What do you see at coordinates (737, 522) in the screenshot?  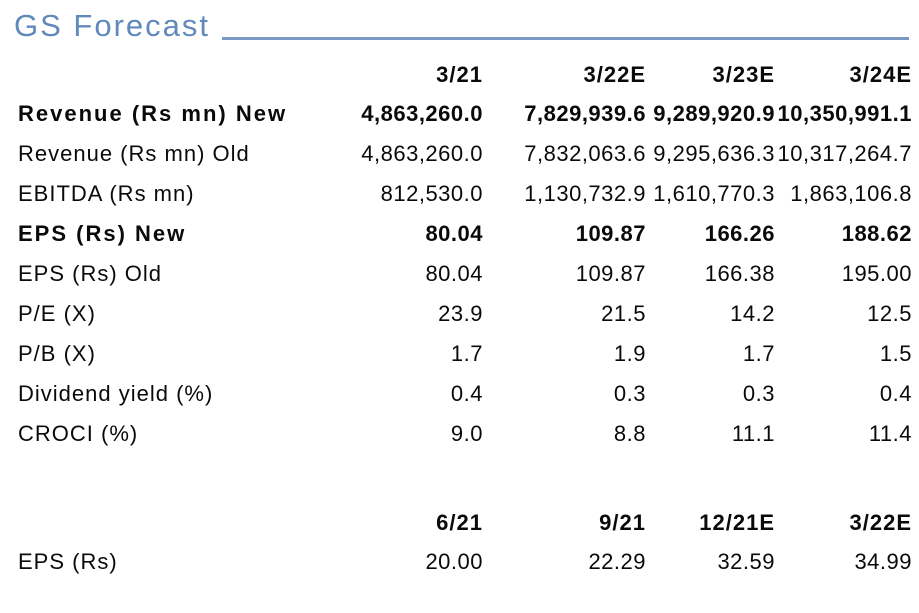 I see `column-header-q-dec21e: 12/21E` at bounding box center [737, 522].